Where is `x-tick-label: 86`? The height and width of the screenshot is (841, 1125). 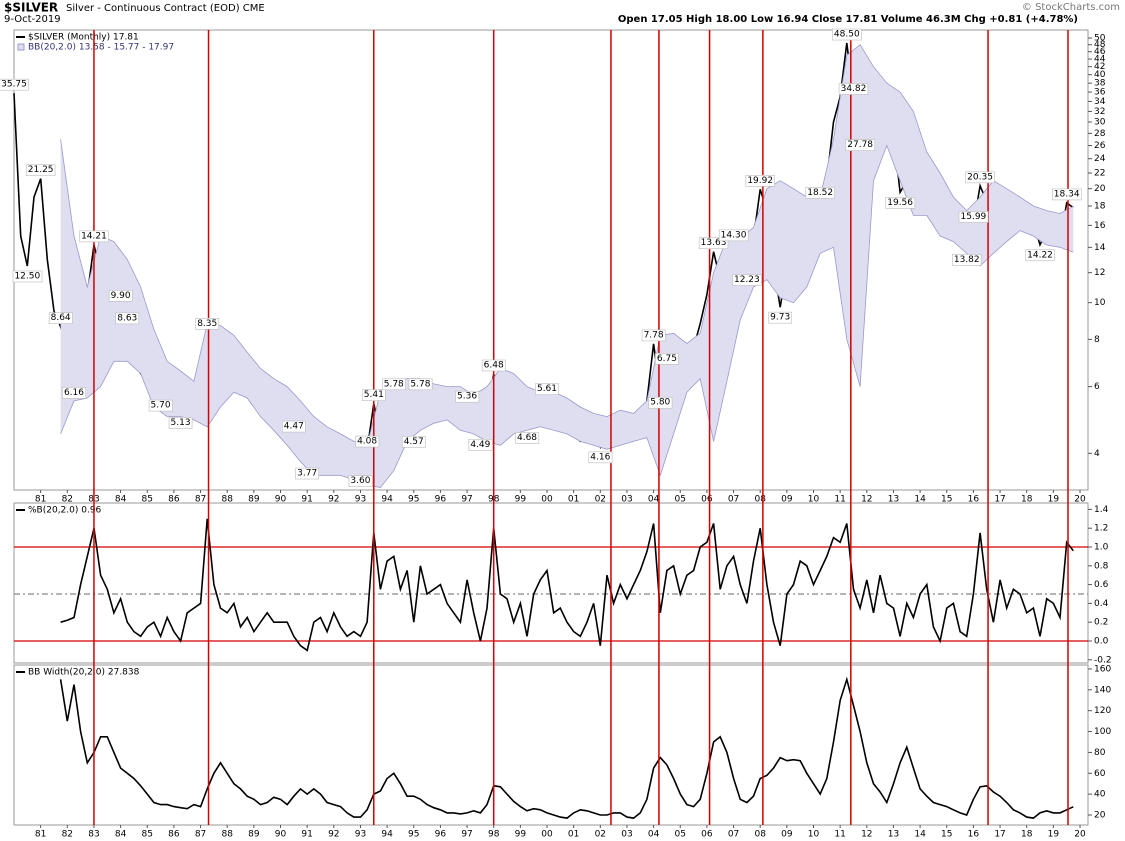 x-tick-label: 86 is located at coordinates (174, 835).